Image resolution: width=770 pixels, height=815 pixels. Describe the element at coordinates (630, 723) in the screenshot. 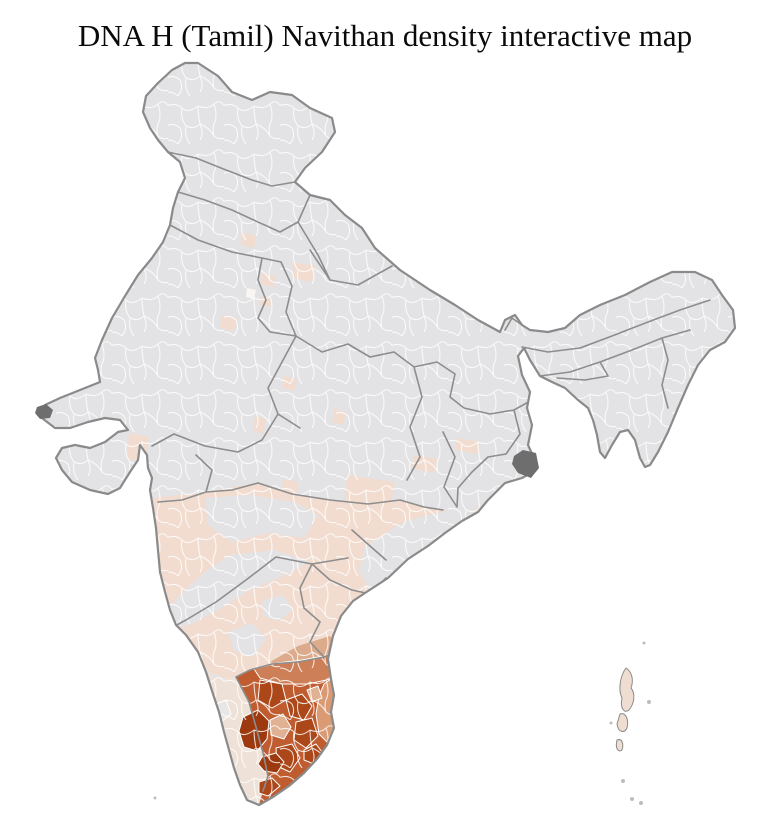

I see `andaman-islands` at that location.